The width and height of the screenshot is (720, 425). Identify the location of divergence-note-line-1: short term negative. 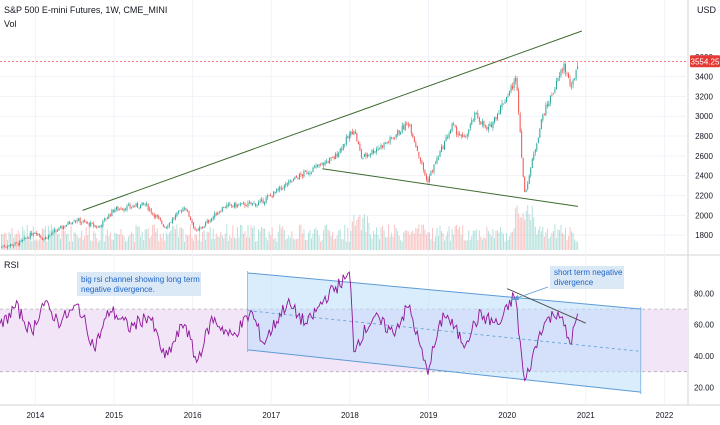
(588, 272).